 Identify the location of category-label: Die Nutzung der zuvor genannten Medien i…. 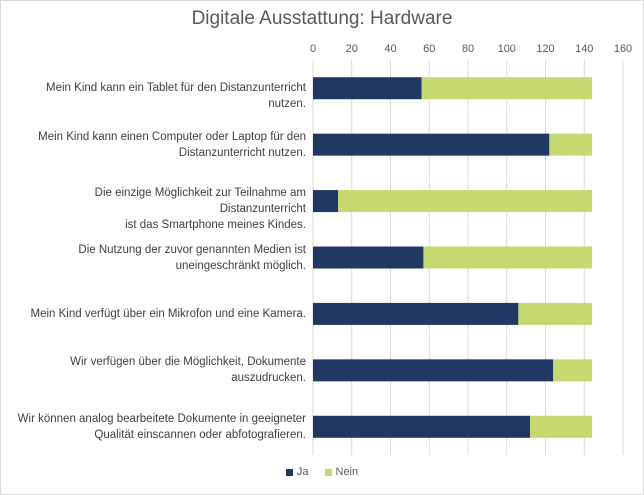
(156, 258).